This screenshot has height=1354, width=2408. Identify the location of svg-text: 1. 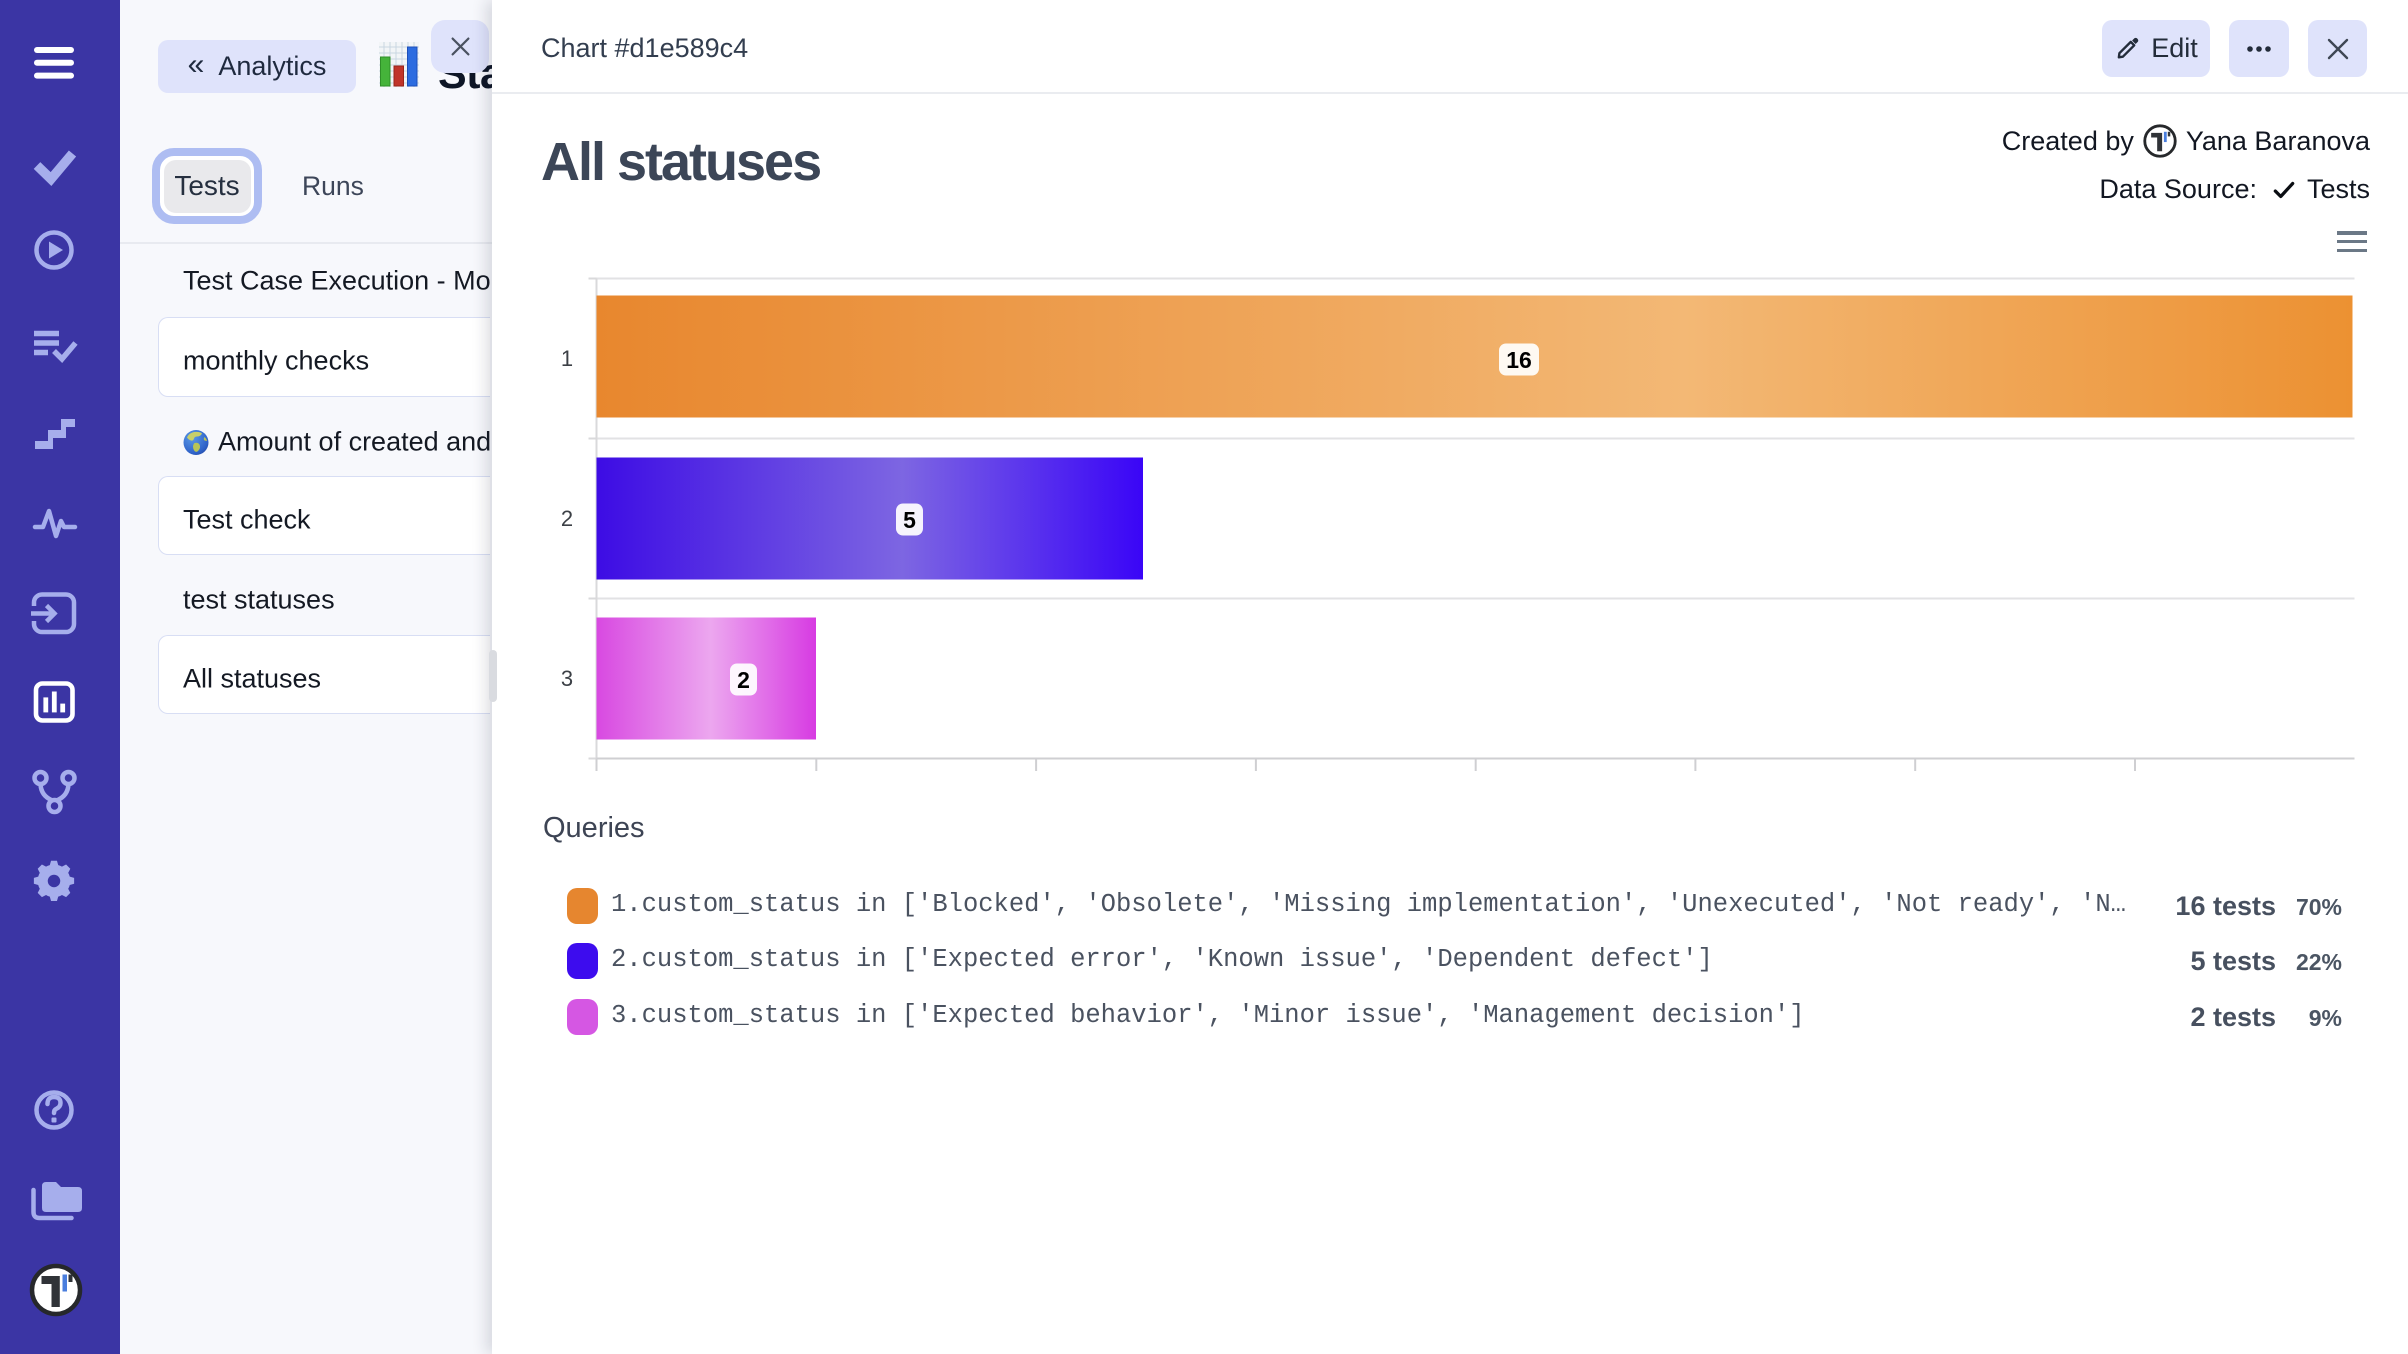
(567, 358).